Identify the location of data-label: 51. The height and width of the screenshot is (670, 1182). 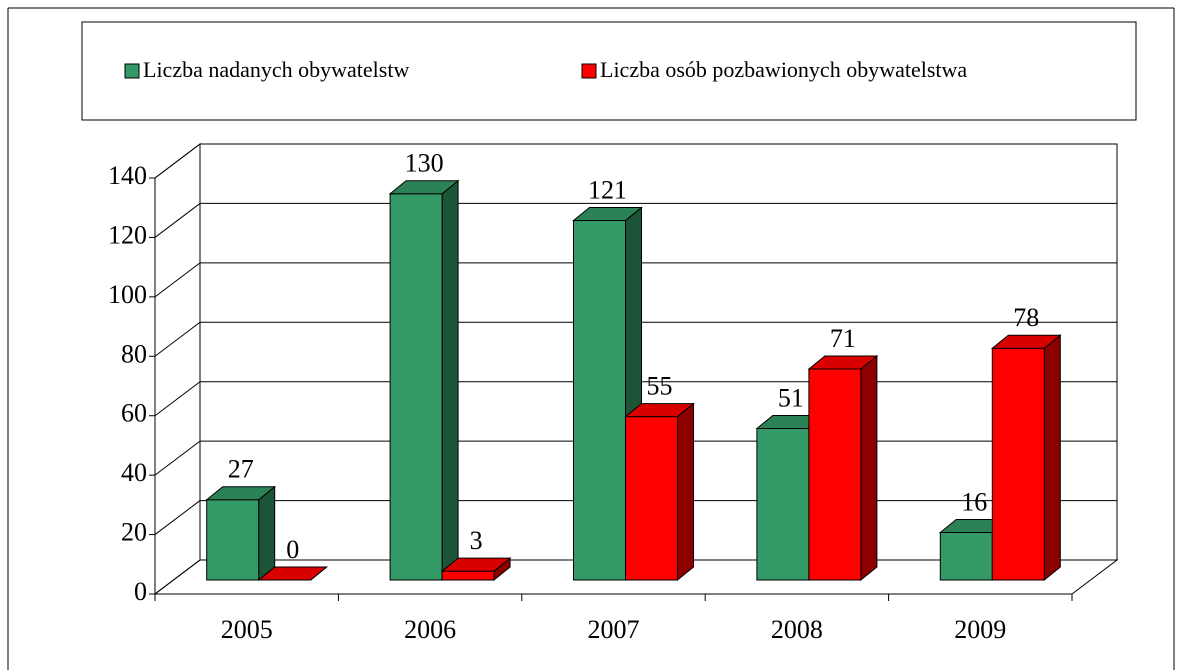
(791, 397).